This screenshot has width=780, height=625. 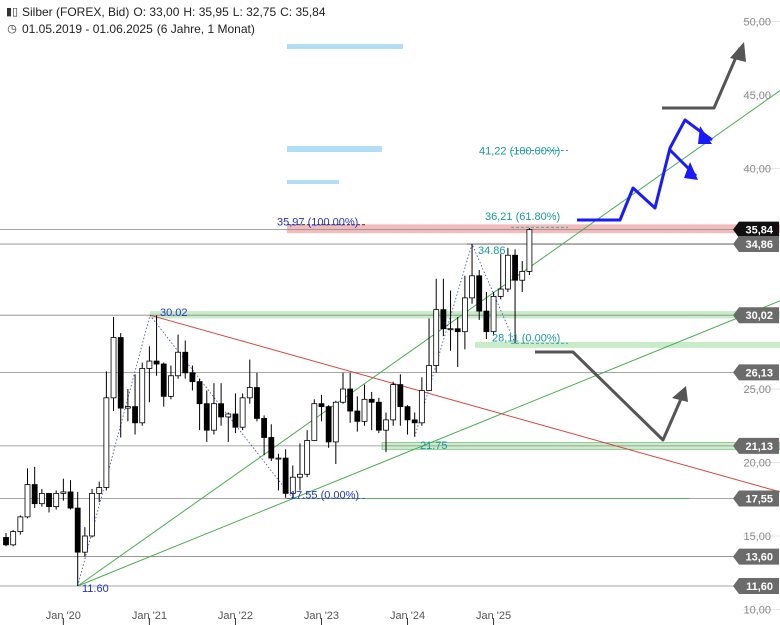 What do you see at coordinates (610, 396) in the screenshot?
I see `gray-projection-arrow` at bounding box center [610, 396].